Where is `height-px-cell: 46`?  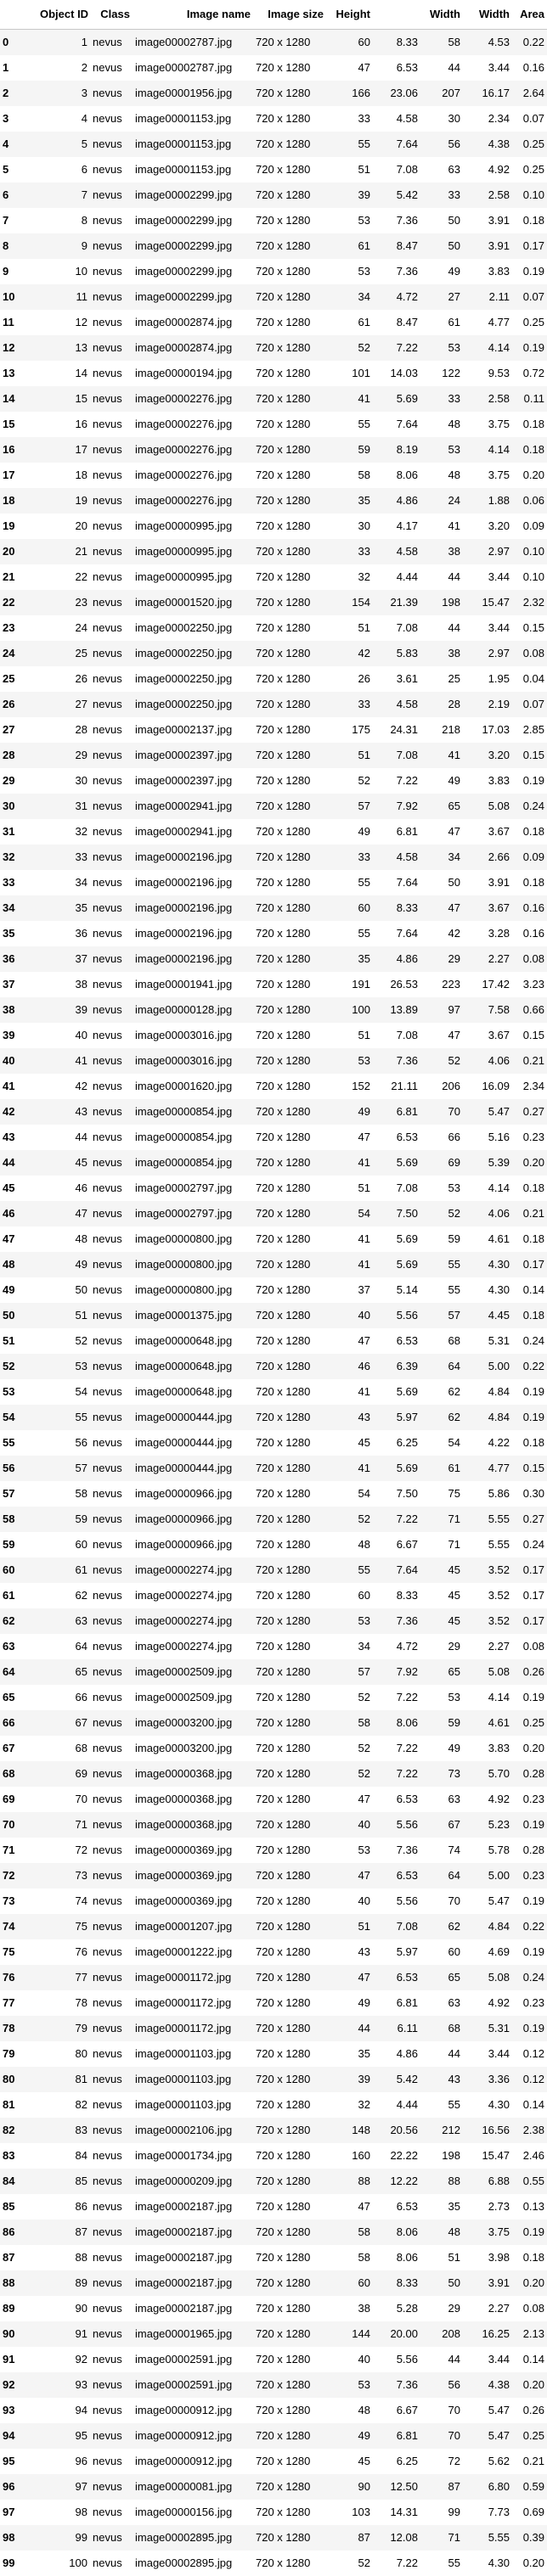
height-px-cell: 46 is located at coordinates (349, 1366).